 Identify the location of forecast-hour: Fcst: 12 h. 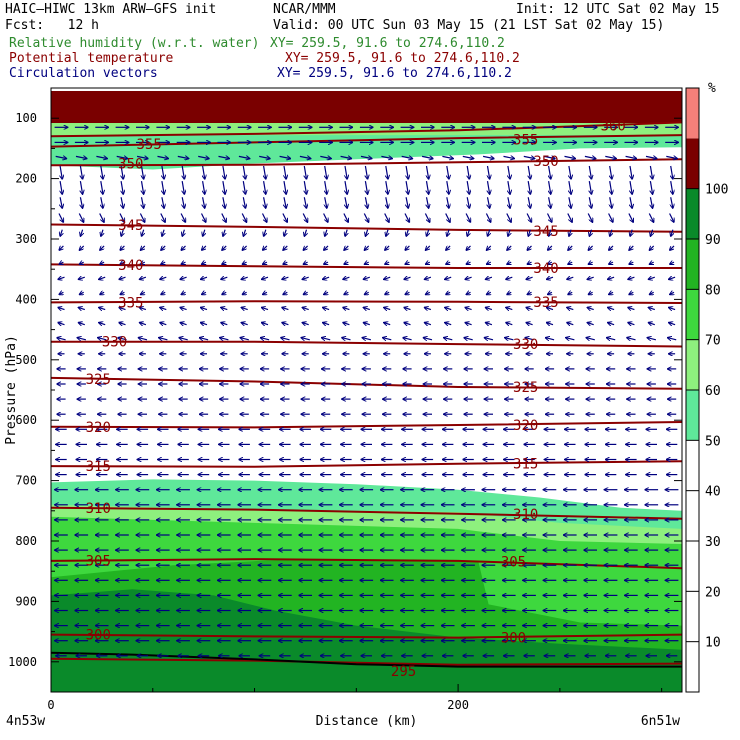
(52, 25).